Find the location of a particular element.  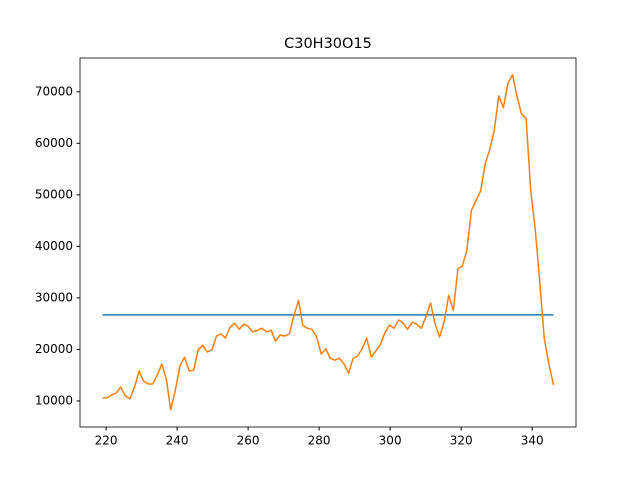

y-tick-label: 60000 is located at coordinates (54, 143).